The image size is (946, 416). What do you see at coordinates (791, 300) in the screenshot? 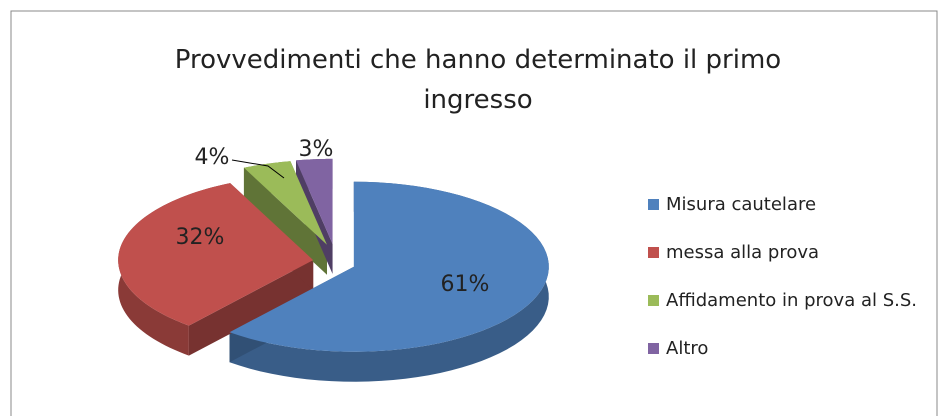
I see `legend-label: Affidamento in prova al S.S.` at bounding box center [791, 300].